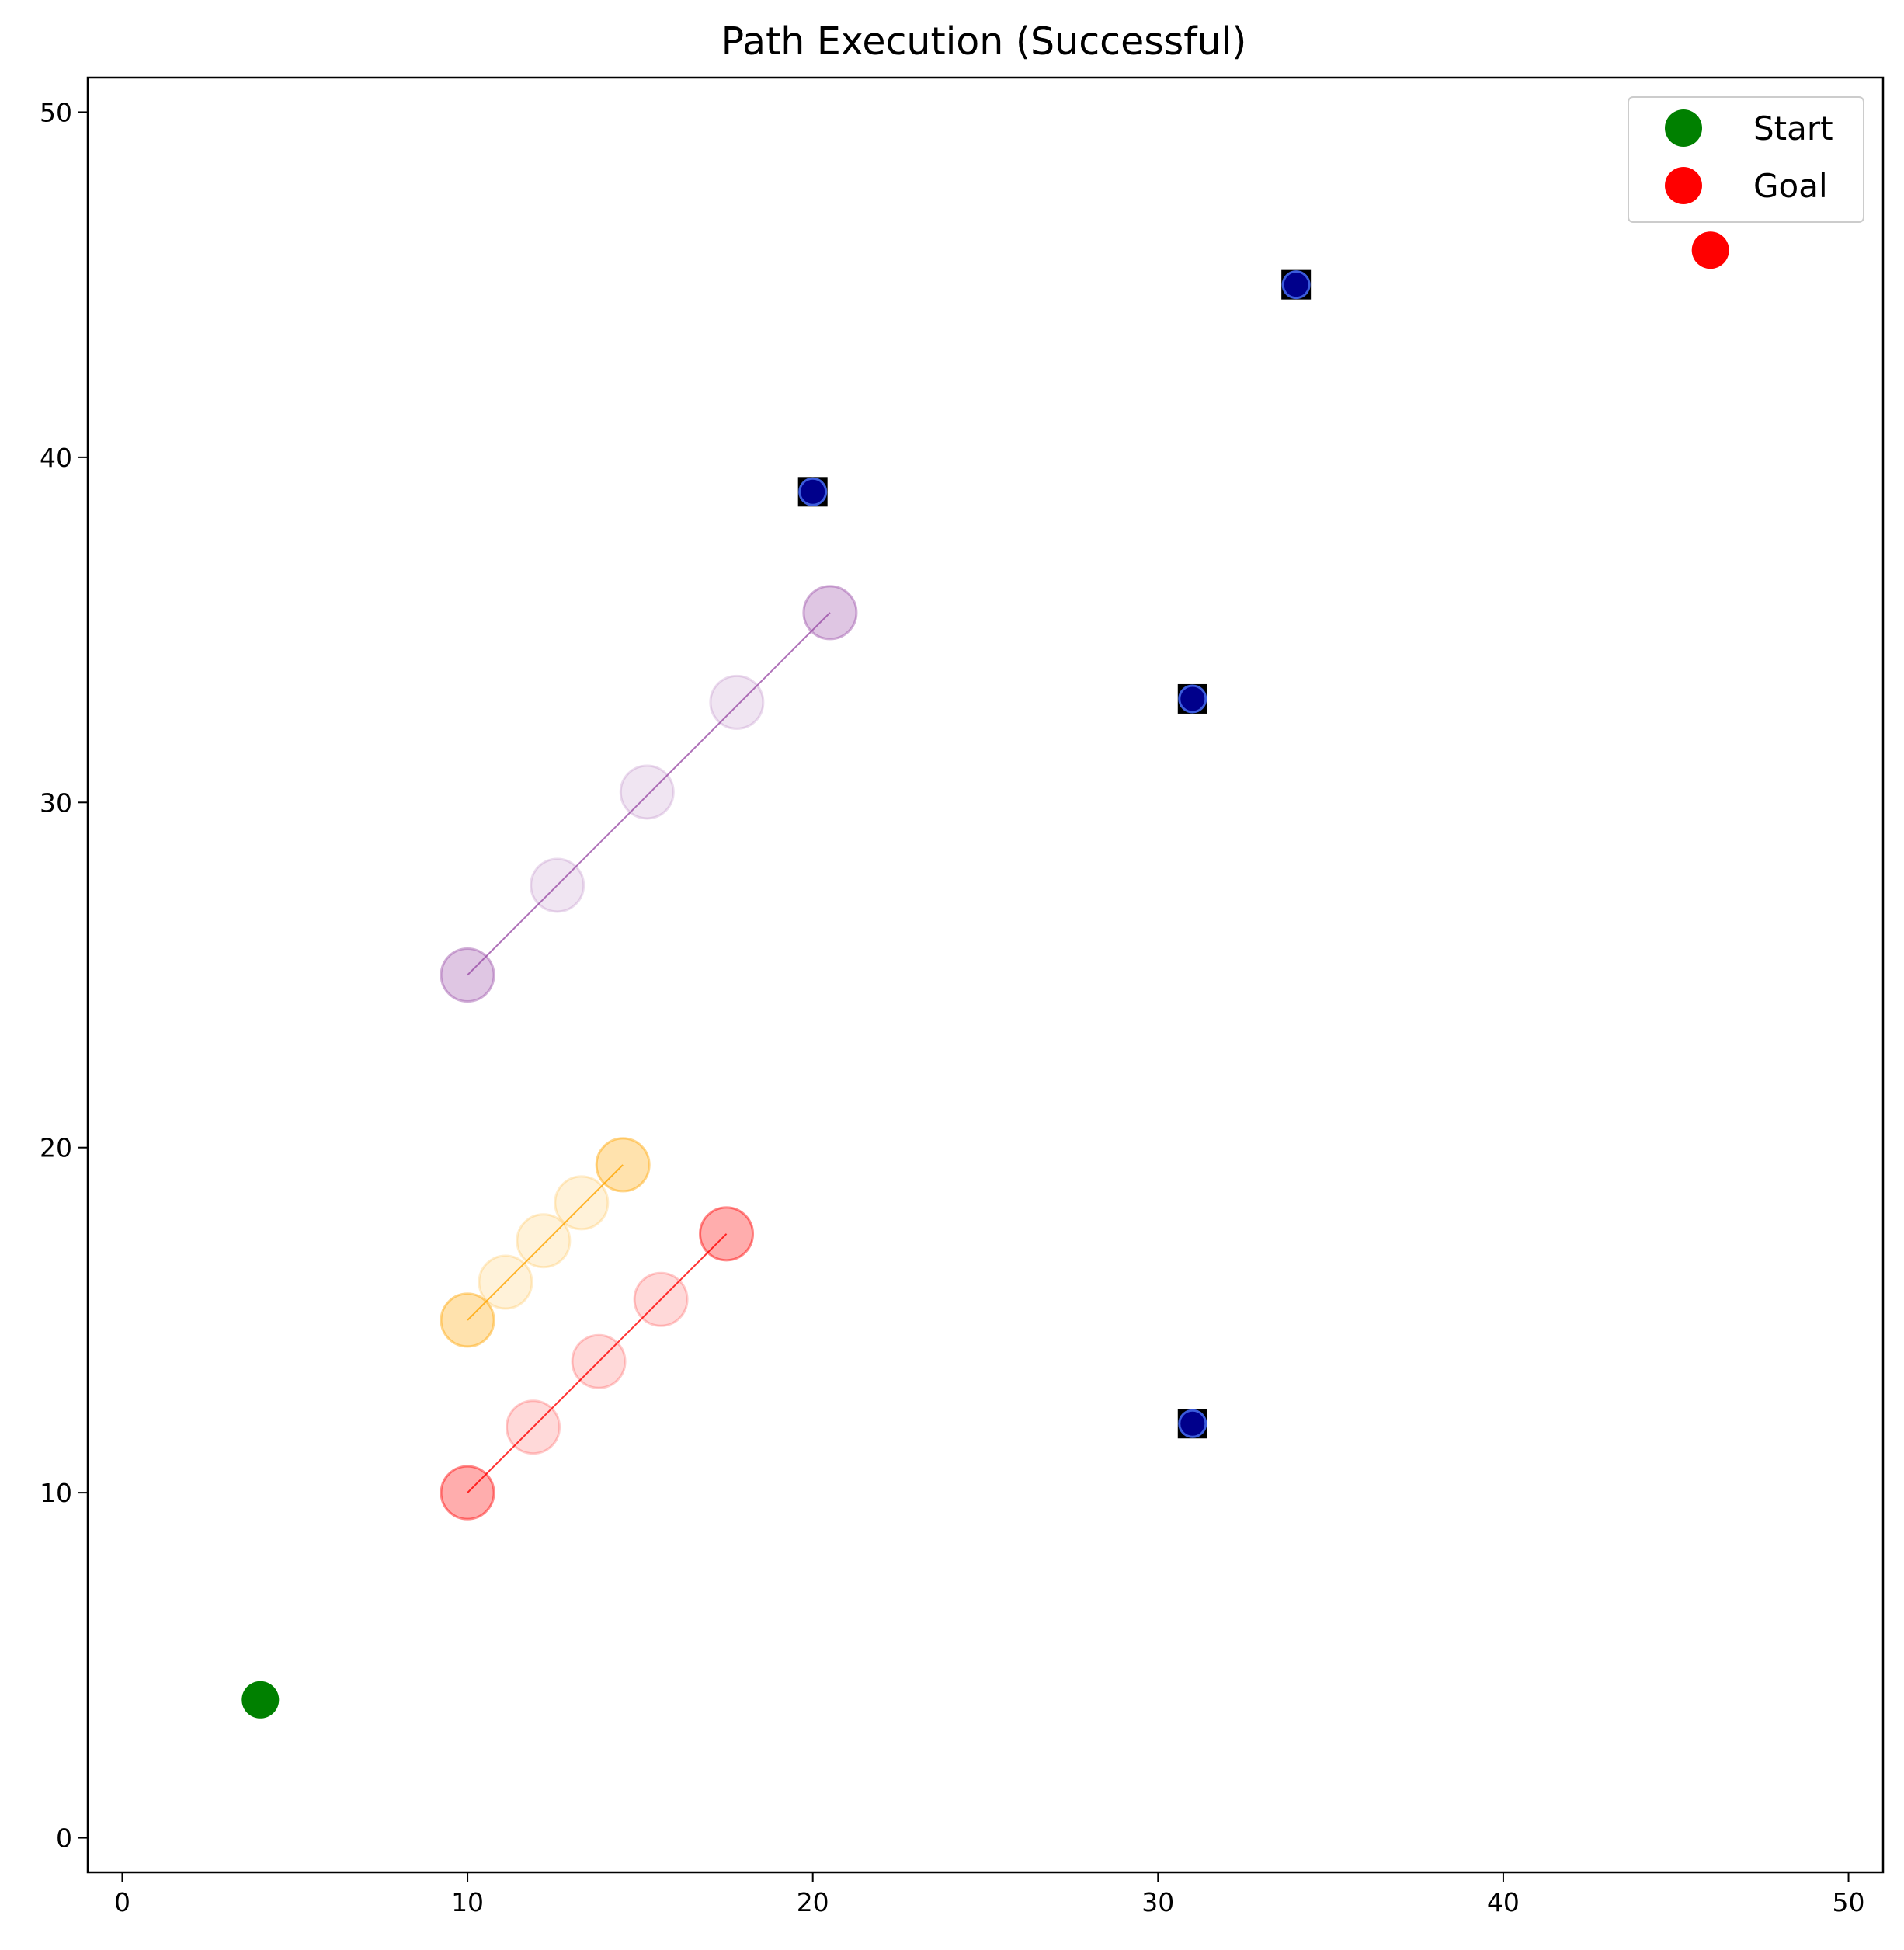 This screenshot has height=1950, width=1904. I want to click on y-tick-label: 10, so click(56, 1493).